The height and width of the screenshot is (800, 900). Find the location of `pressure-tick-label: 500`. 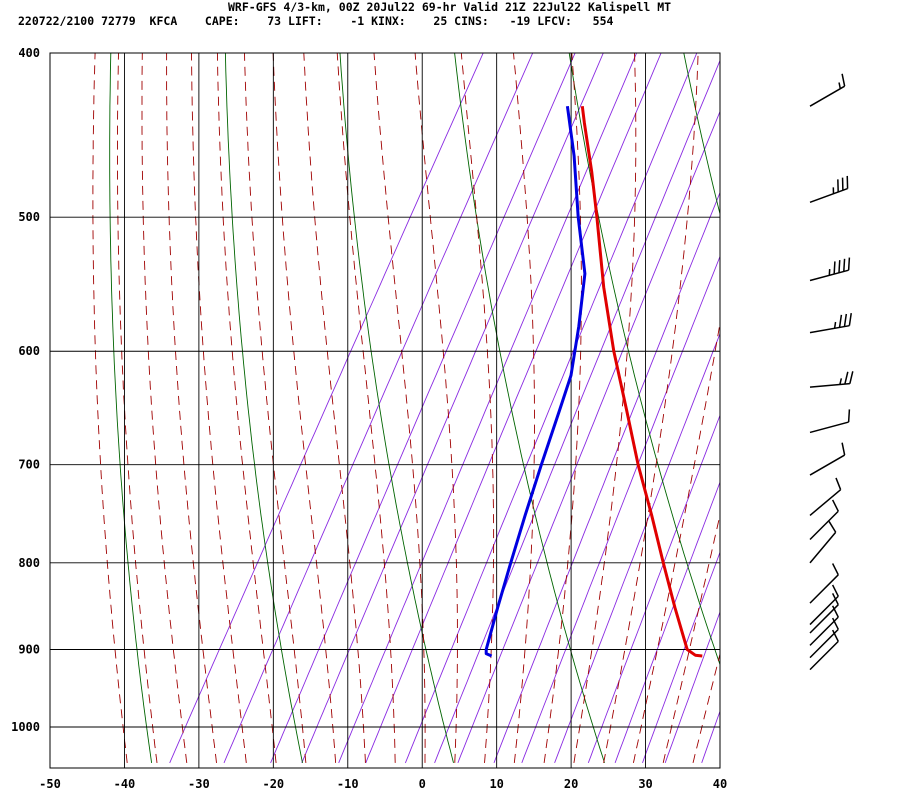

pressure-tick-label: 500 is located at coordinates (29, 217).